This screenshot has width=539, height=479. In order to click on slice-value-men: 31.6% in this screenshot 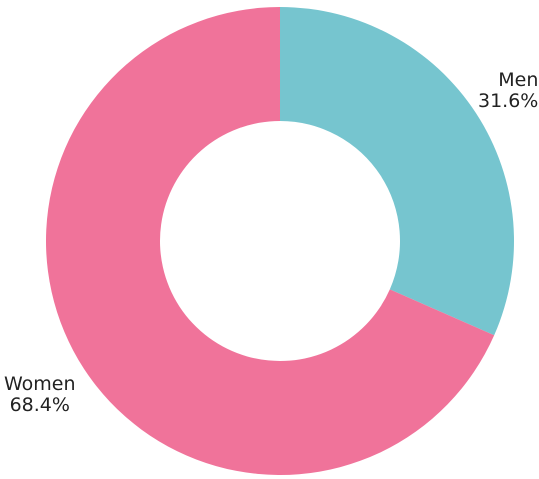, I will do `click(508, 101)`.